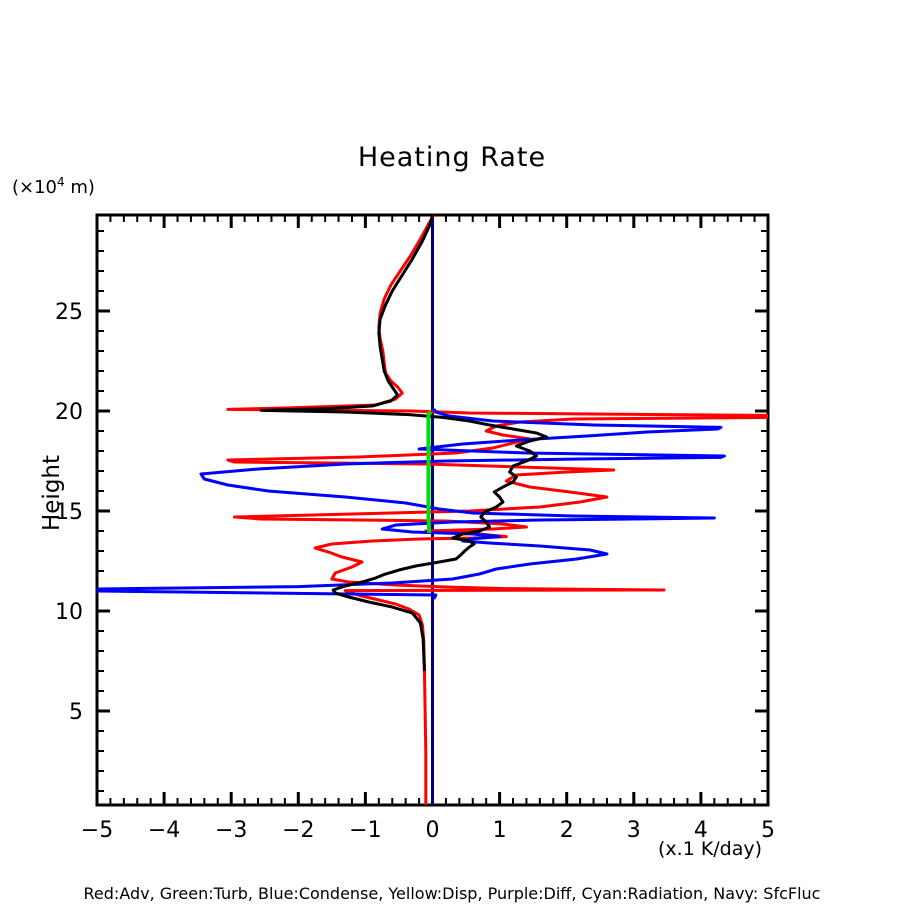 This screenshot has width=904, height=904. Describe the element at coordinates (500, 830) in the screenshot. I see `x-tick-label: 1` at that location.